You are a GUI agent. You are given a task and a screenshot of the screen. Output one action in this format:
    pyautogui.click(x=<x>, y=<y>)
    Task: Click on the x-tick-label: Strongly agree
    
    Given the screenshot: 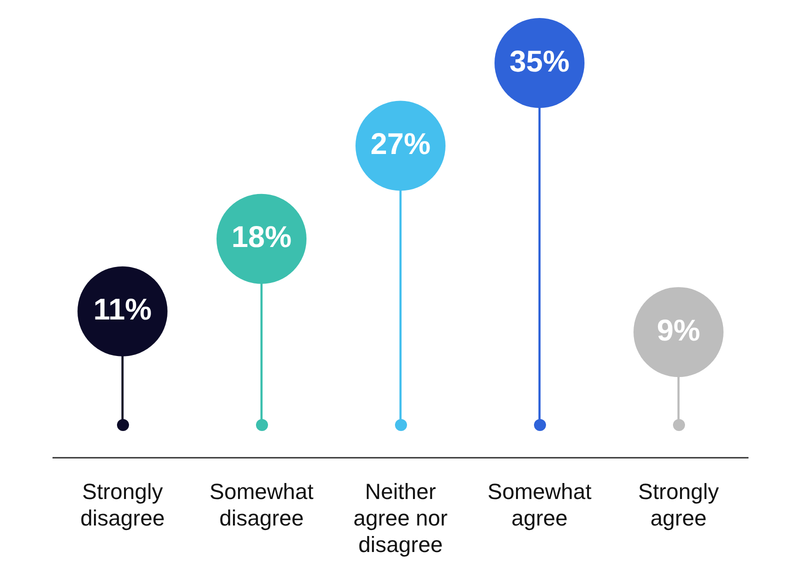 What is the action you would take?
    pyautogui.click(x=678, y=504)
    